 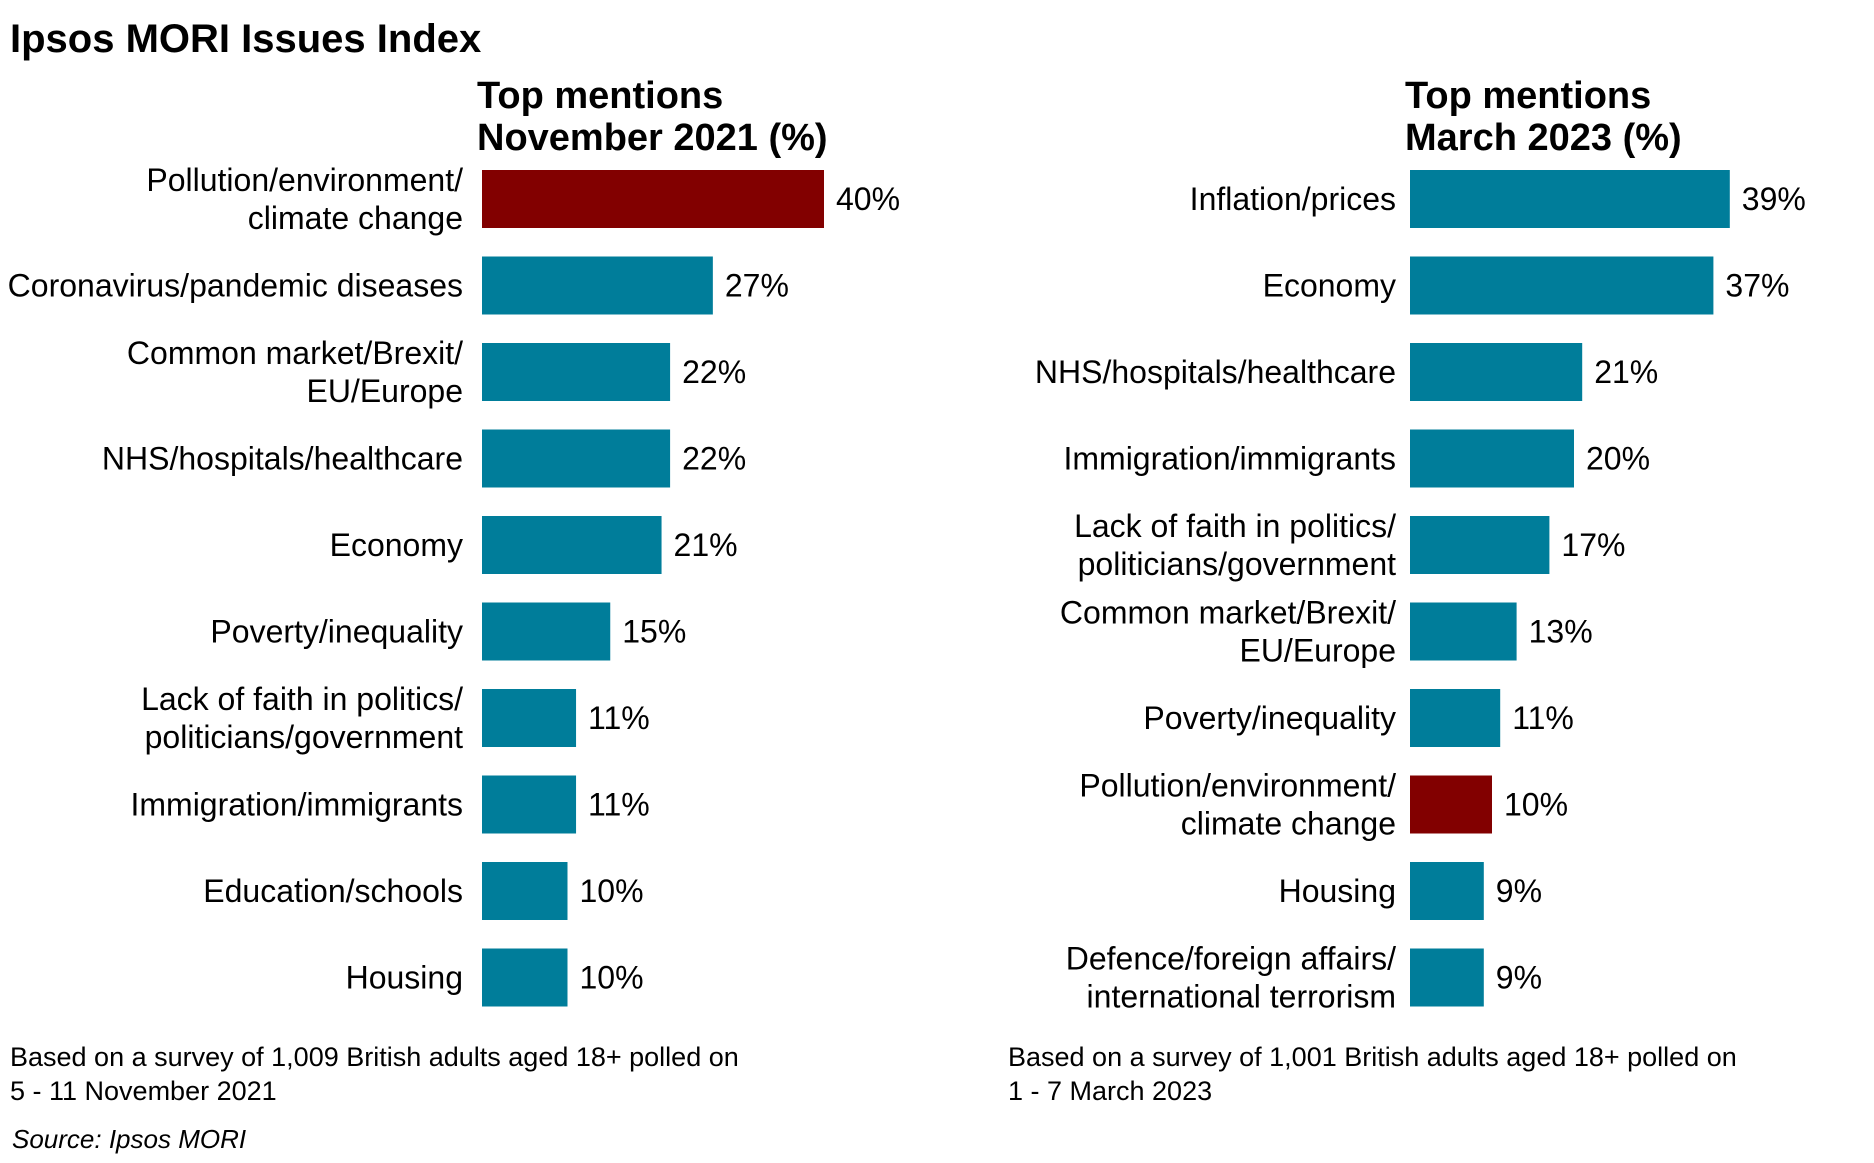 I want to click on value-label: 37%, so click(x=1757, y=286).